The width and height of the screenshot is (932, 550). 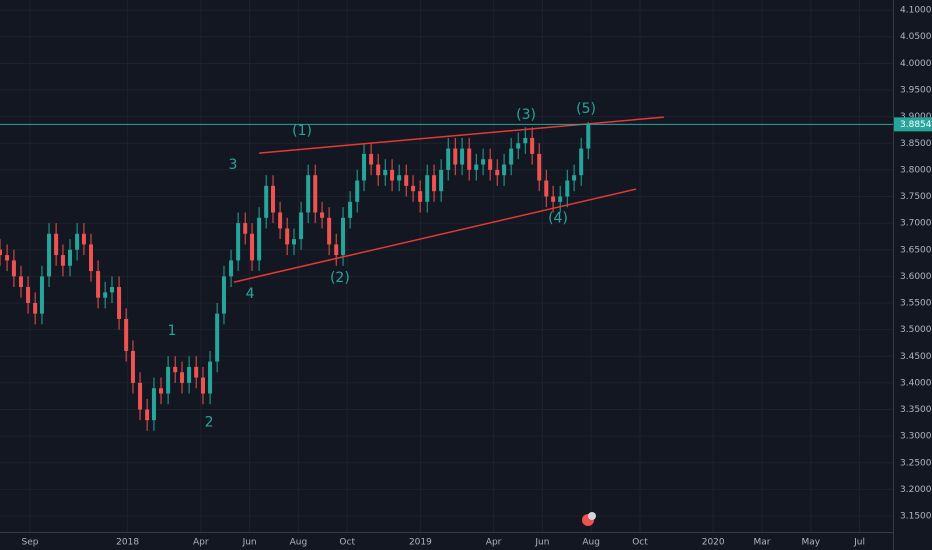 I want to click on y-tick-label: 3.25000, so click(x=916, y=463).